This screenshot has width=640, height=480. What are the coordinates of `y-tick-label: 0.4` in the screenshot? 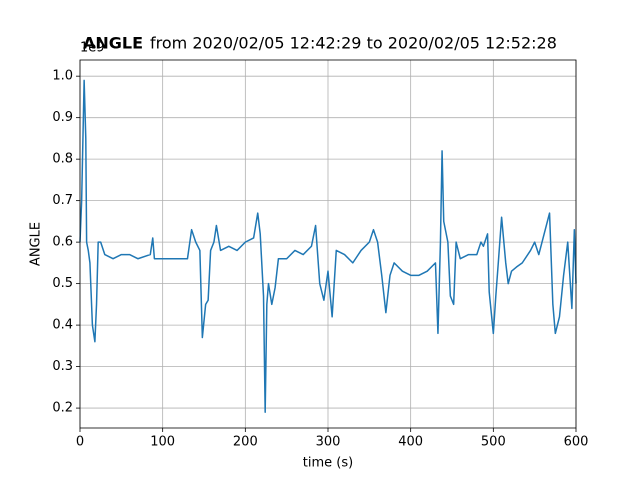 It's located at (62, 325).